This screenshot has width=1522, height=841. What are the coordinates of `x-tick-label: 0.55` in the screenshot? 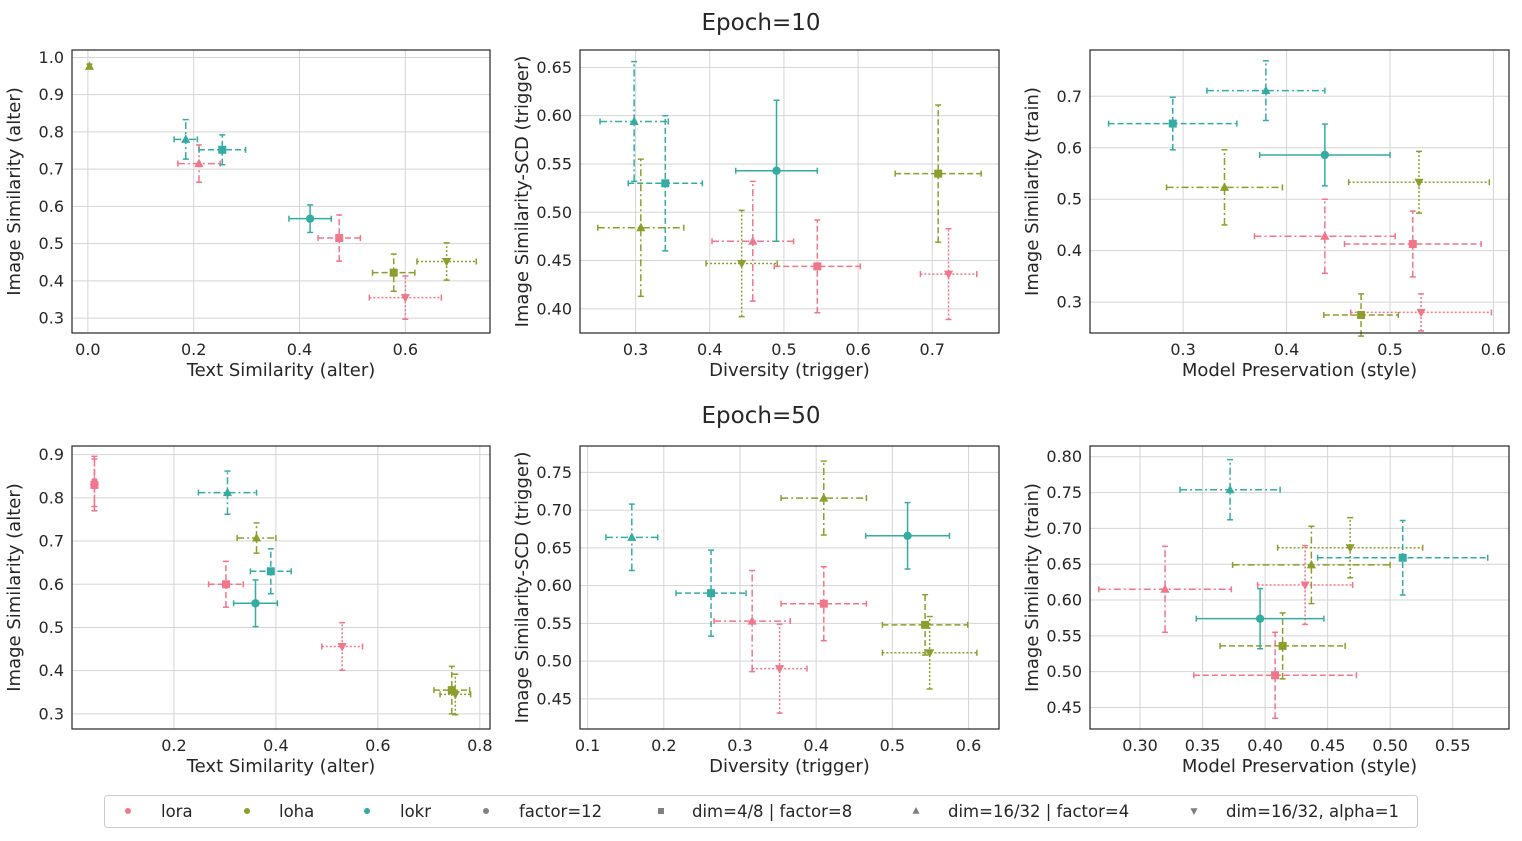 It's located at (1453, 745).